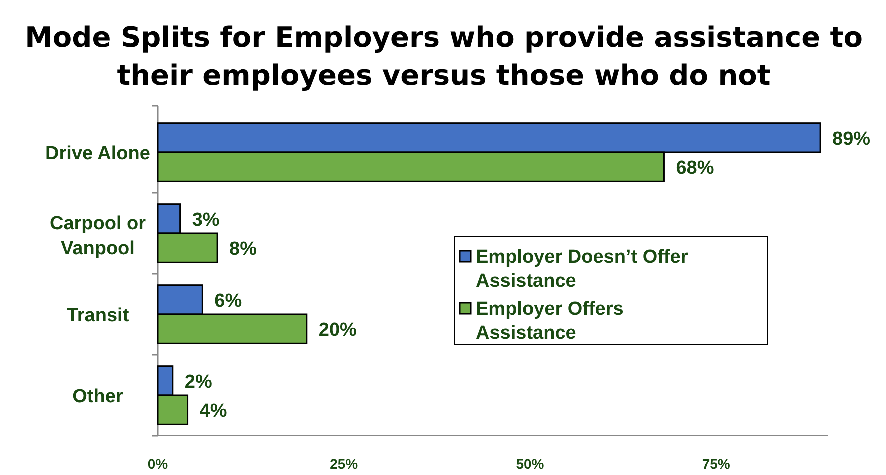 The width and height of the screenshot is (886, 475). I want to click on data-label: 89%, so click(851, 139).